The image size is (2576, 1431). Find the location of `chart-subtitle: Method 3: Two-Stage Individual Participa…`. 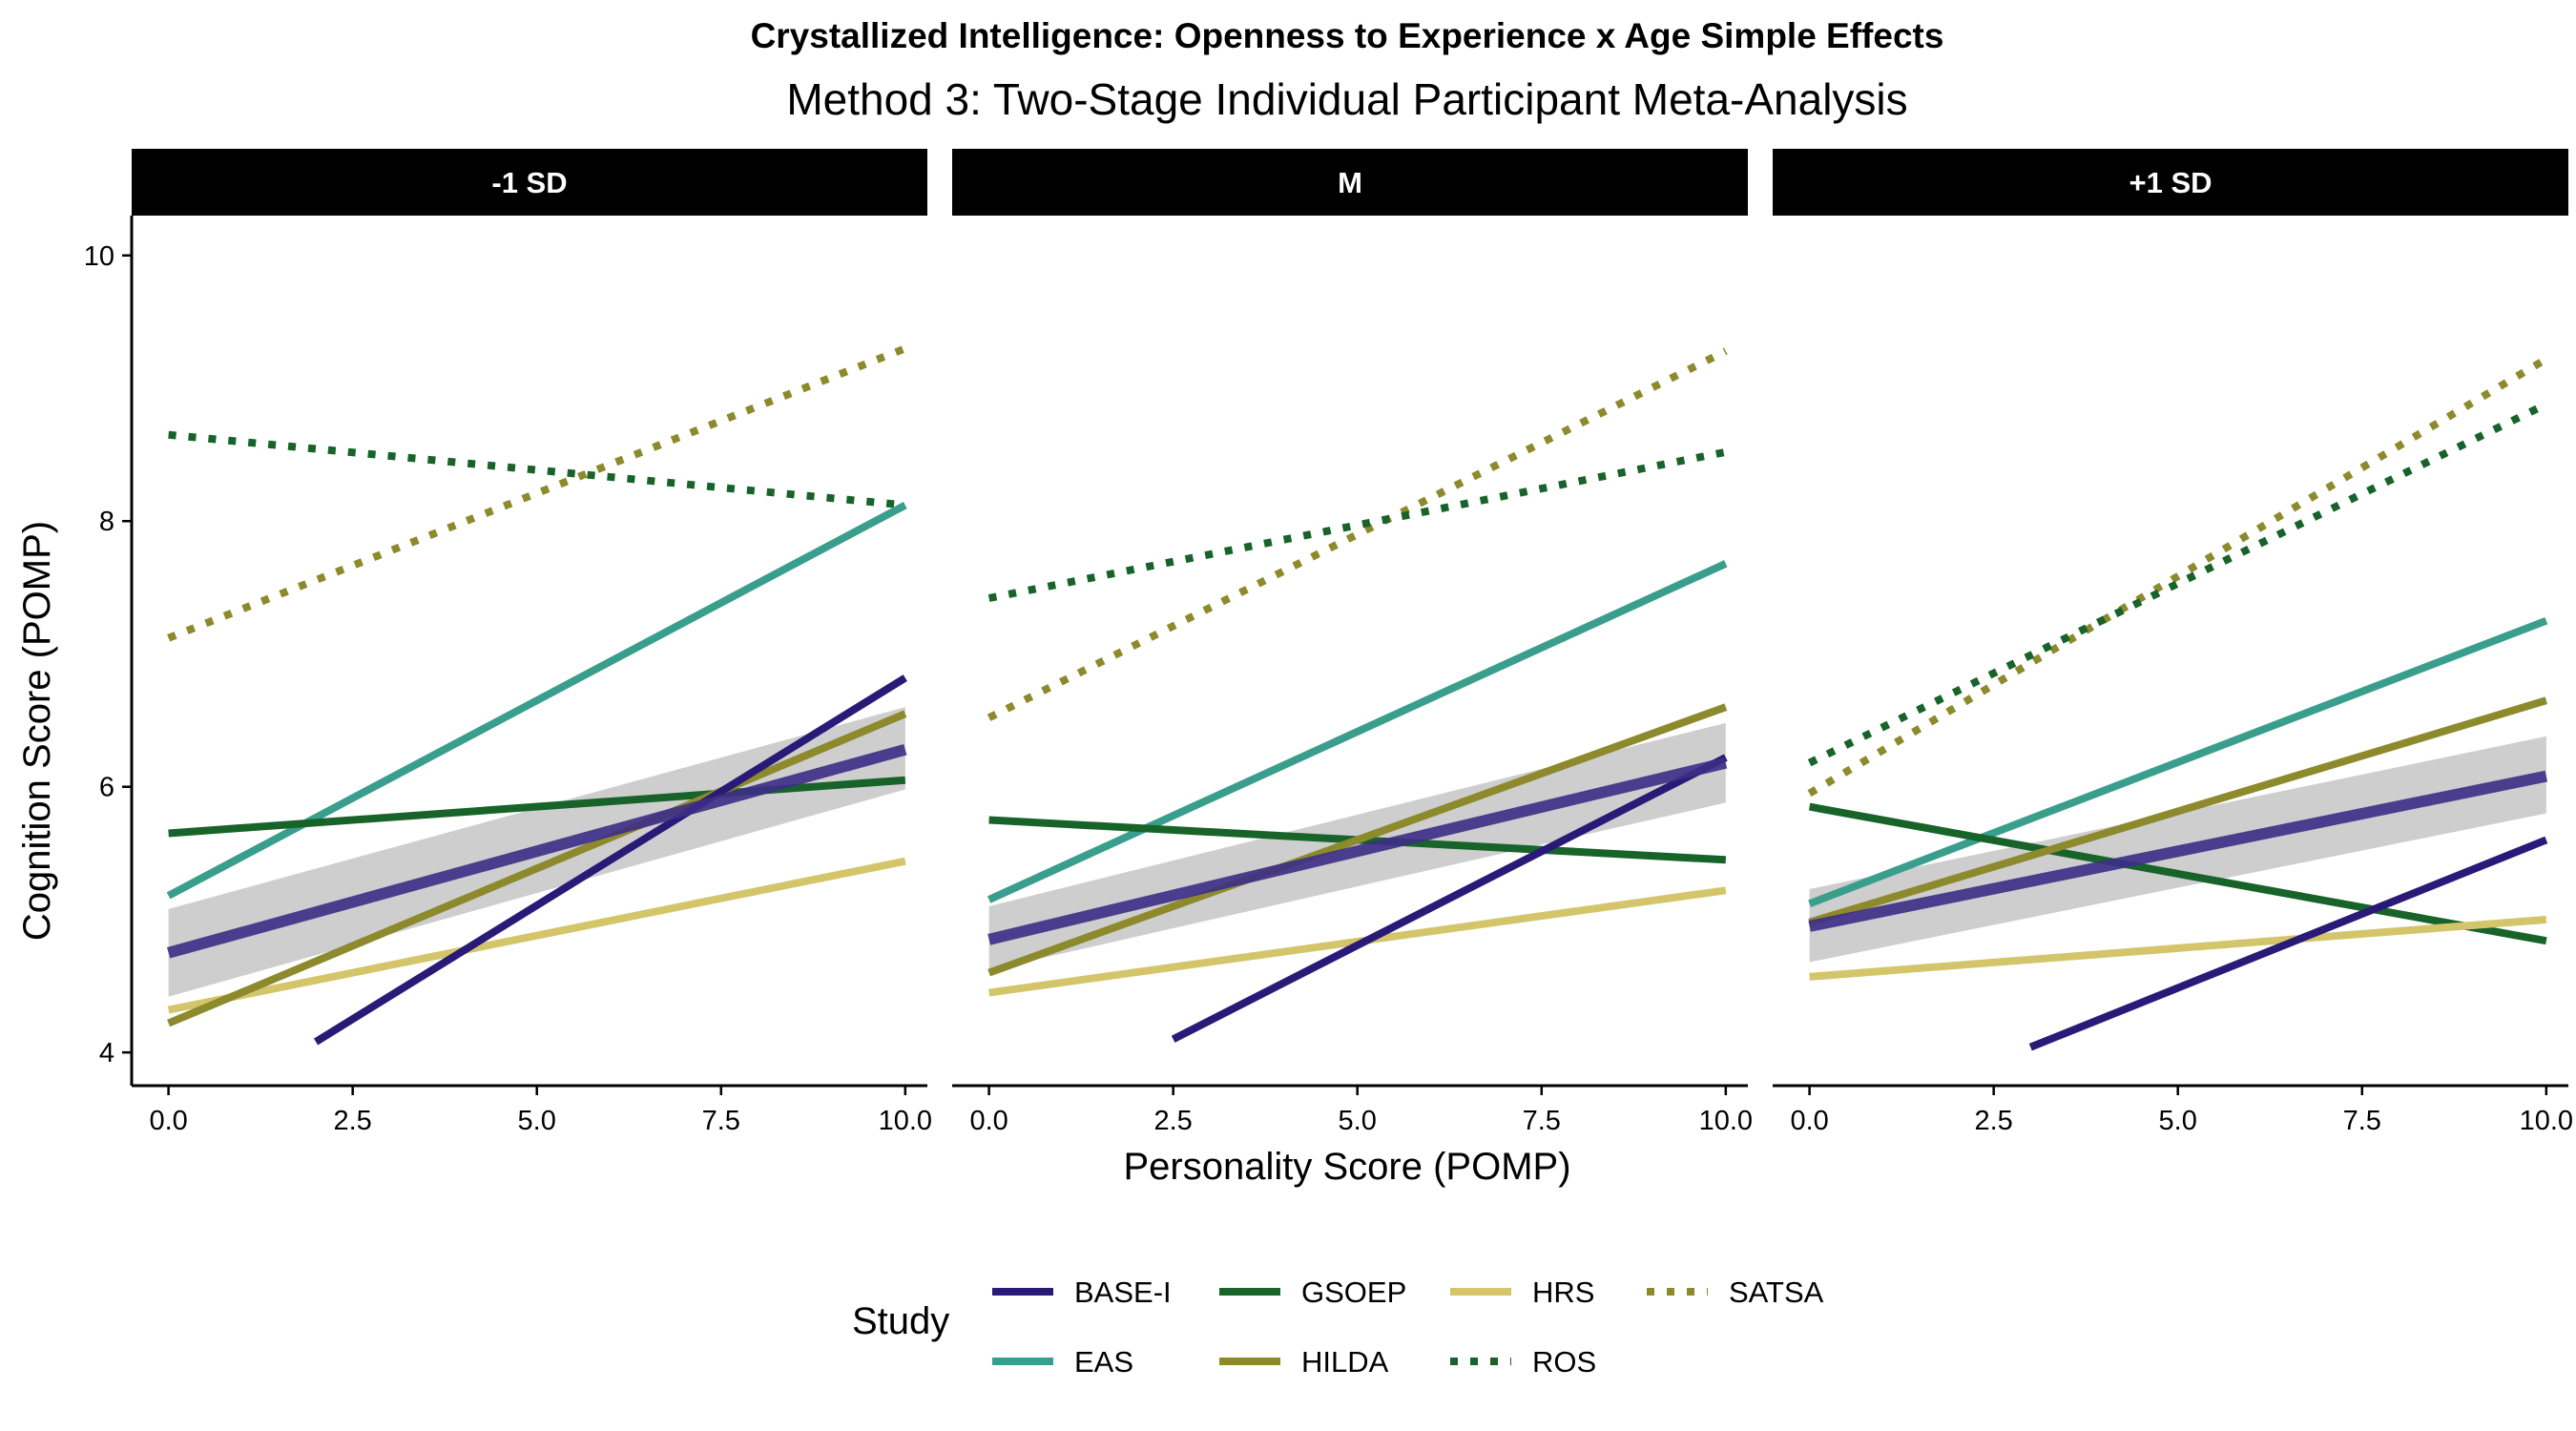

chart-subtitle: Method 3: Two-Stage Individual Participa… is located at coordinates (1346, 99).